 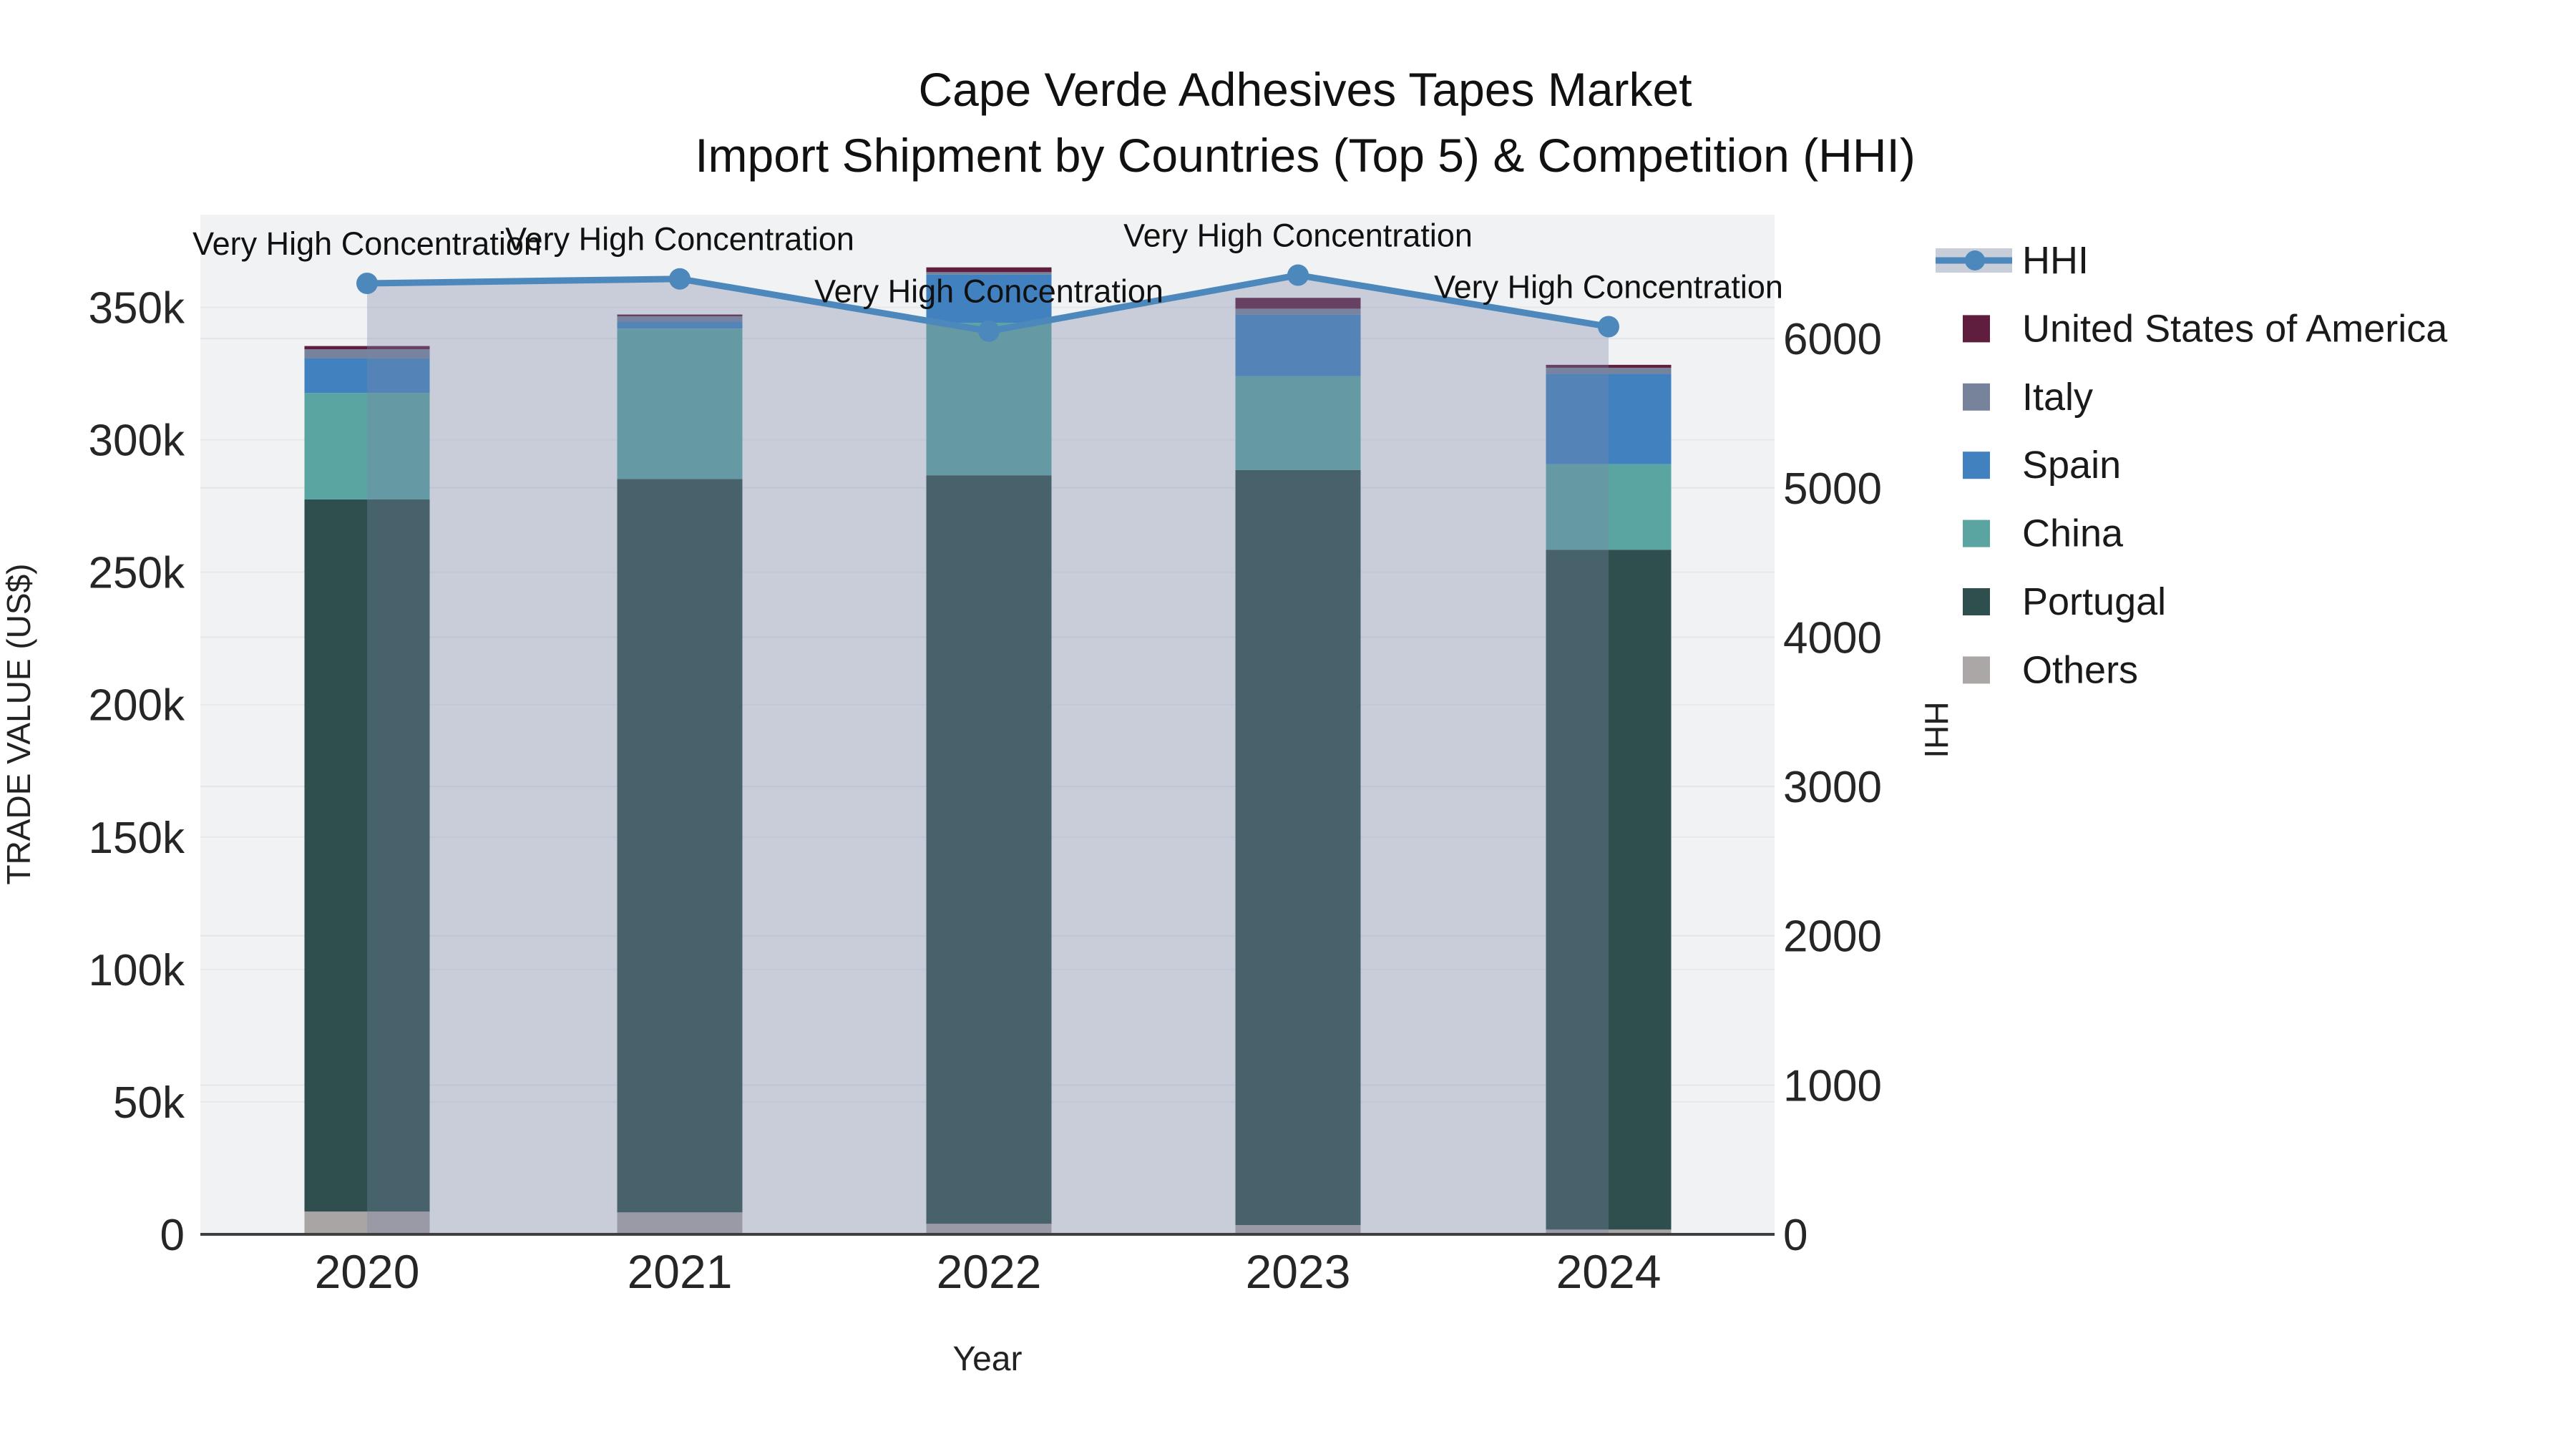 I want to click on bar-segment-2022-spain, so click(x=989, y=298).